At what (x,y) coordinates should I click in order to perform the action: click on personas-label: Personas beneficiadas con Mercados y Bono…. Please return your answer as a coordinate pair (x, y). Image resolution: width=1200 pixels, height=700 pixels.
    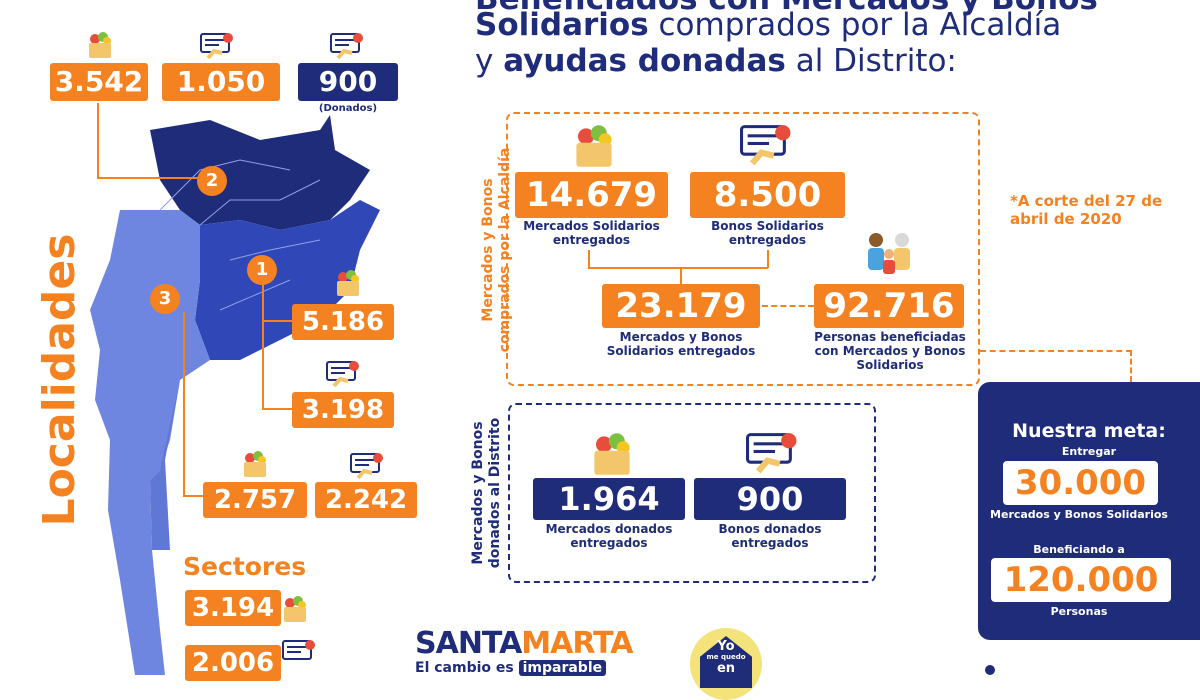
    Looking at the image, I should click on (890, 351).